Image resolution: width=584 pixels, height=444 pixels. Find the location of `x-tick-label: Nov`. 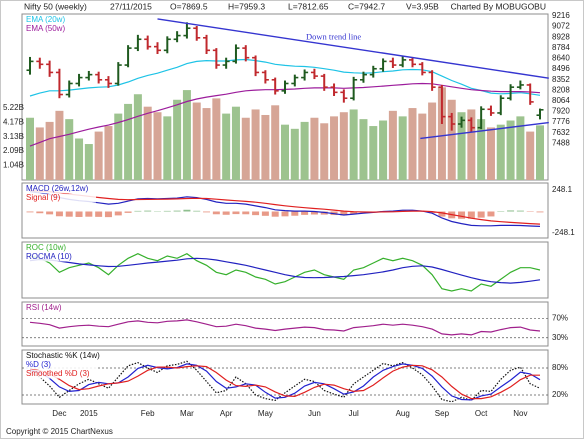

x-tick-label: Nov is located at coordinates (520, 413).